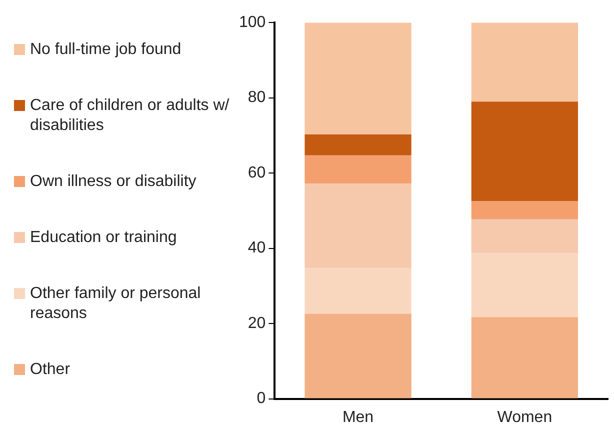 Image resolution: width=614 pixels, height=436 pixels. Describe the element at coordinates (257, 323) in the screenshot. I see `y-tick-label: 20` at that location.